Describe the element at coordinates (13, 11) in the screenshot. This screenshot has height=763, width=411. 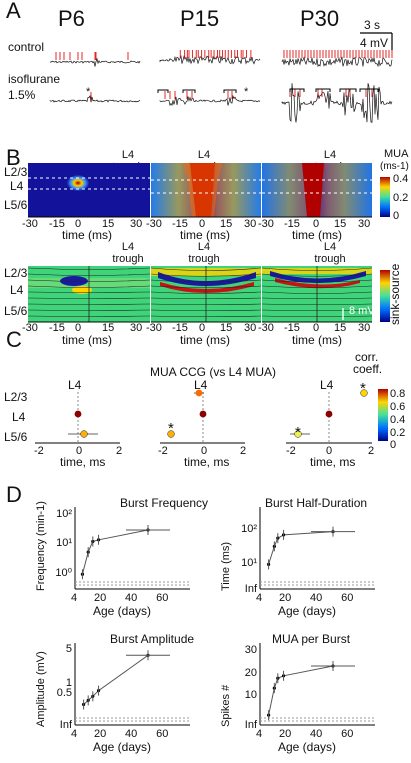
I see `panel-label-a: A` at that location.